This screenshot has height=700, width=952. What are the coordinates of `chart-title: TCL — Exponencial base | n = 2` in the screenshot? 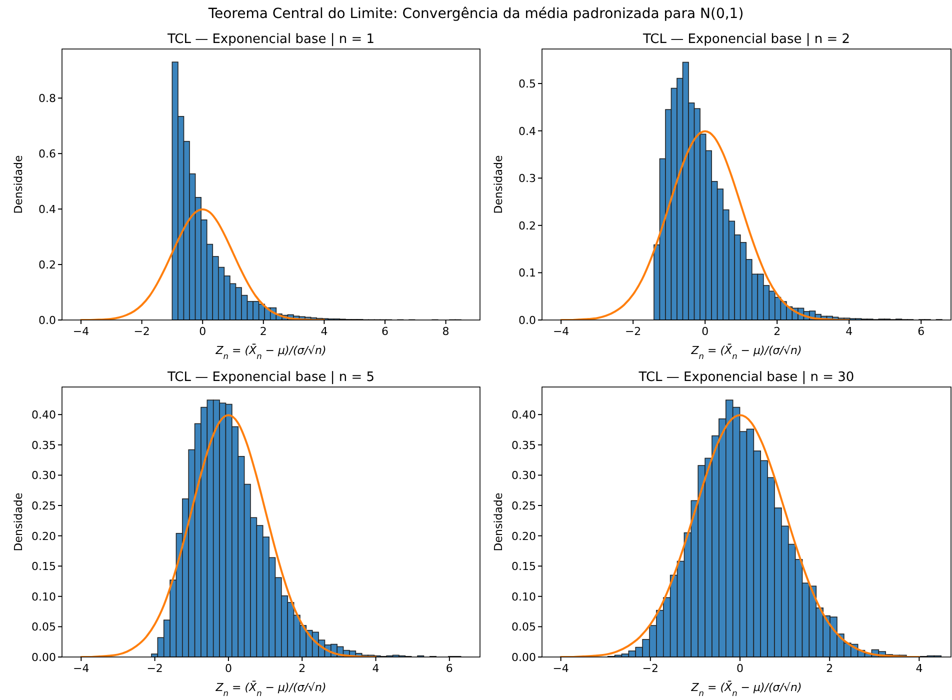 It's located at (746, 39).